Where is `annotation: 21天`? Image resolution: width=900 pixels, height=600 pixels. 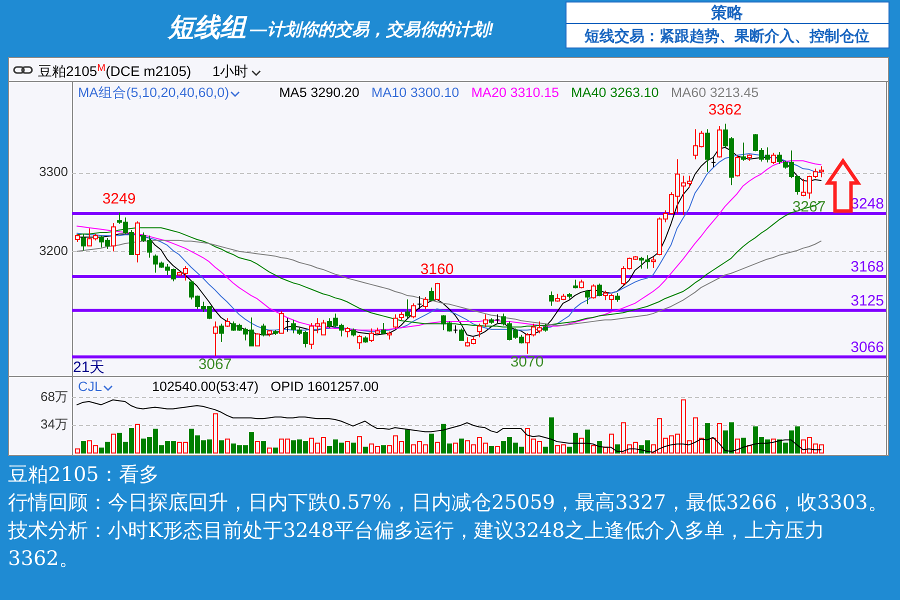
annotation: 21天 is located at coordinates (89, 367).